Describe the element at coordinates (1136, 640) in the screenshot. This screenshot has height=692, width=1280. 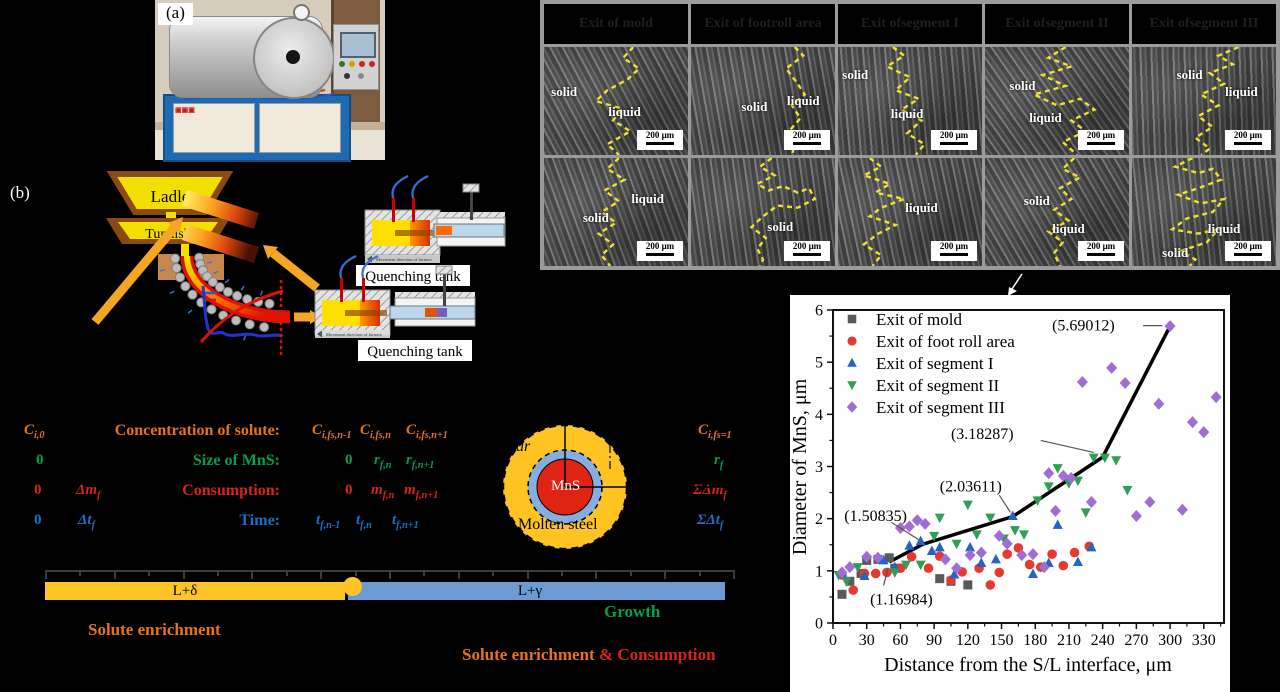
I see `x-tick-label: 270` at that location.